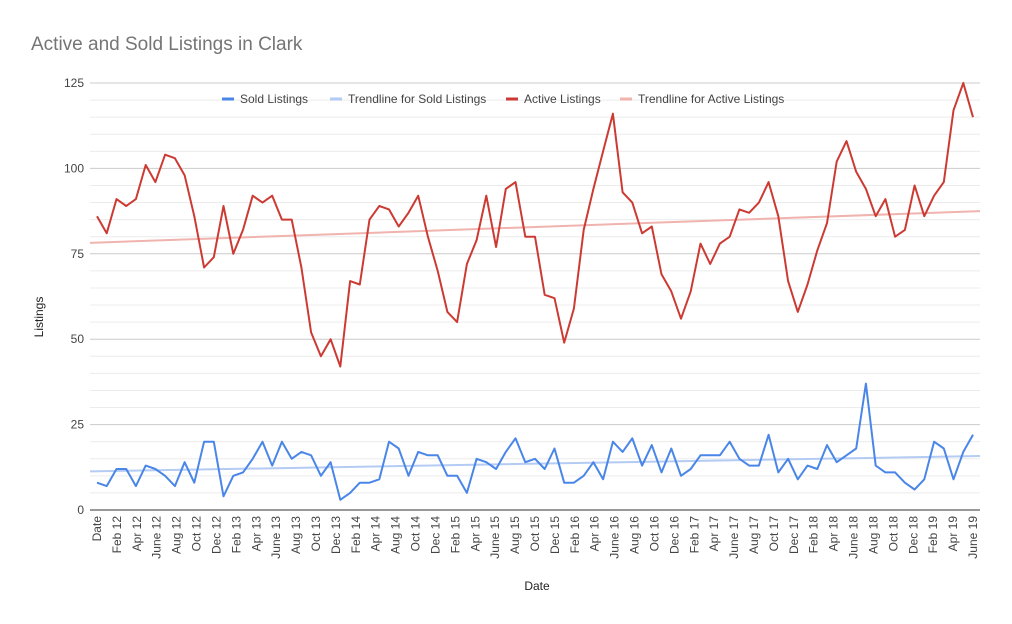 This screenshot has height=624, width=1012. I want to click on x-tick-label: Aug 16, so click(635, 535).